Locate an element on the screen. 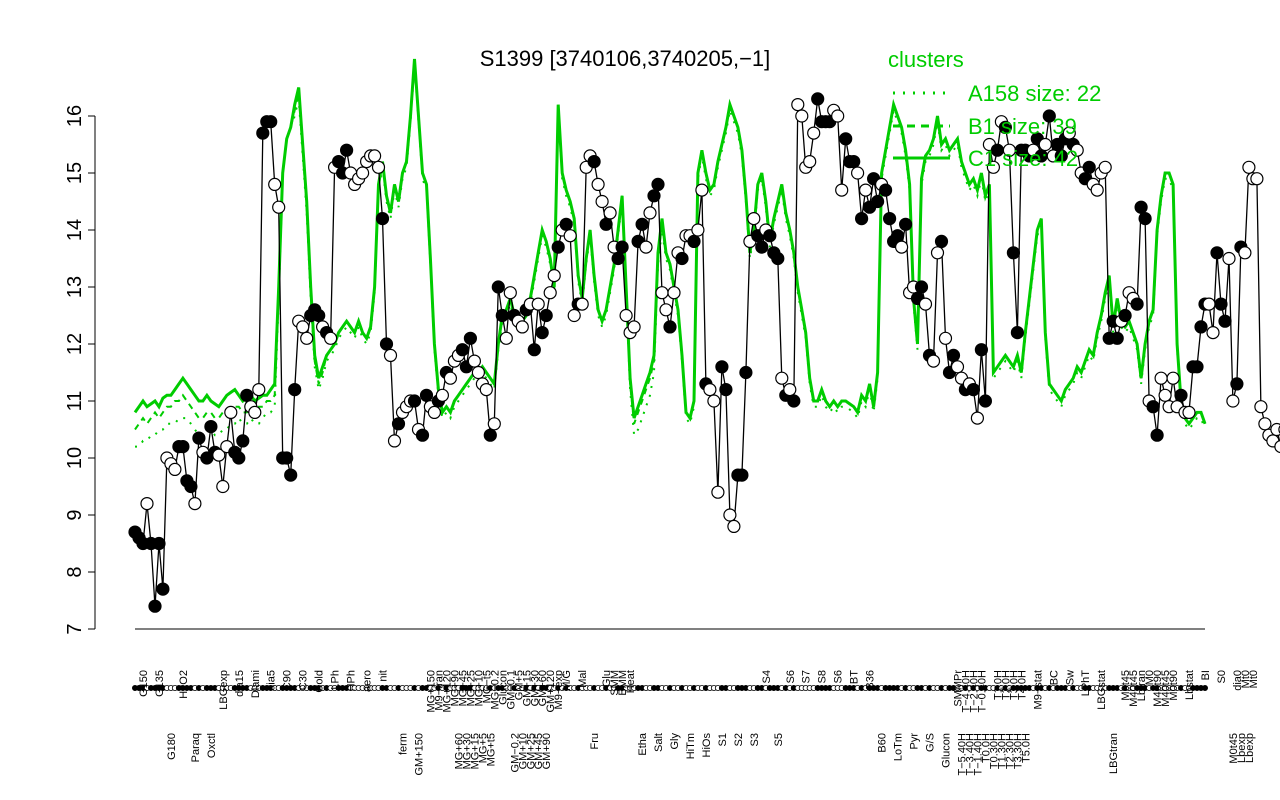 This screenshot has height=800, width=1280. y-axis: 7 8 9 10 11 12 13 14 15 16 is located at coordinates (80, 370).